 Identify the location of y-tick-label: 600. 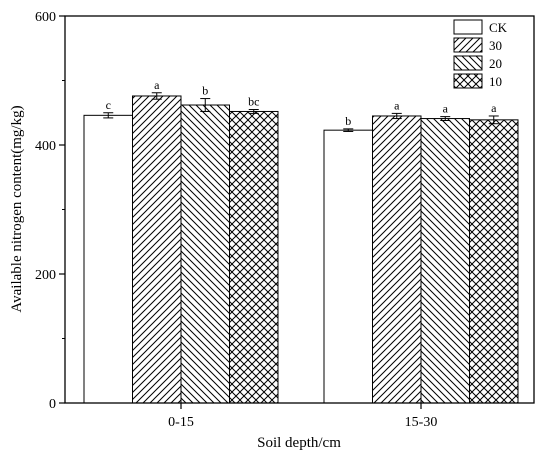
(45, 17).